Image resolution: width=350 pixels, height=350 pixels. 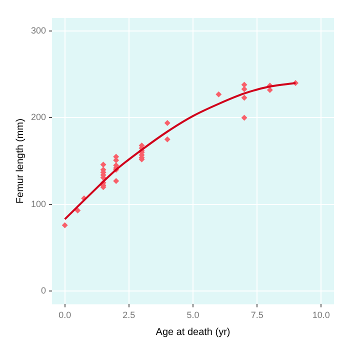 What do you see at coordinates (38, 203) in the screenshot?
I see `y-tick-label: 100` at bounding box center [38, 203].